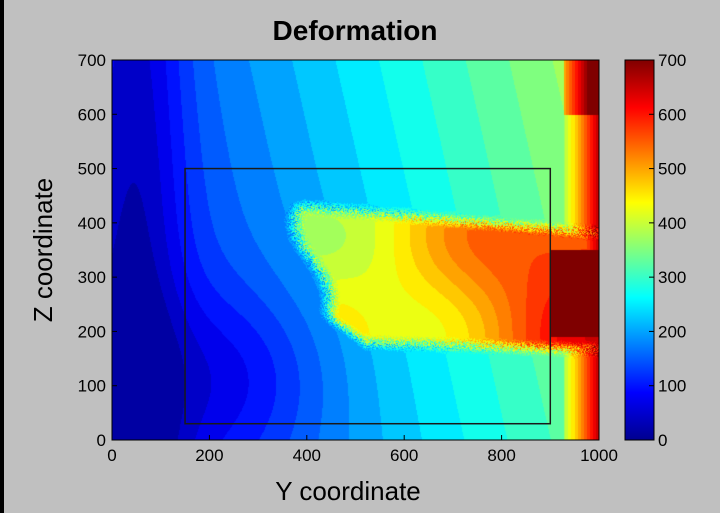 This screenshot has width=720, height=513. I want to click on x-axis-label: Y coordinate, so click(348, 491).